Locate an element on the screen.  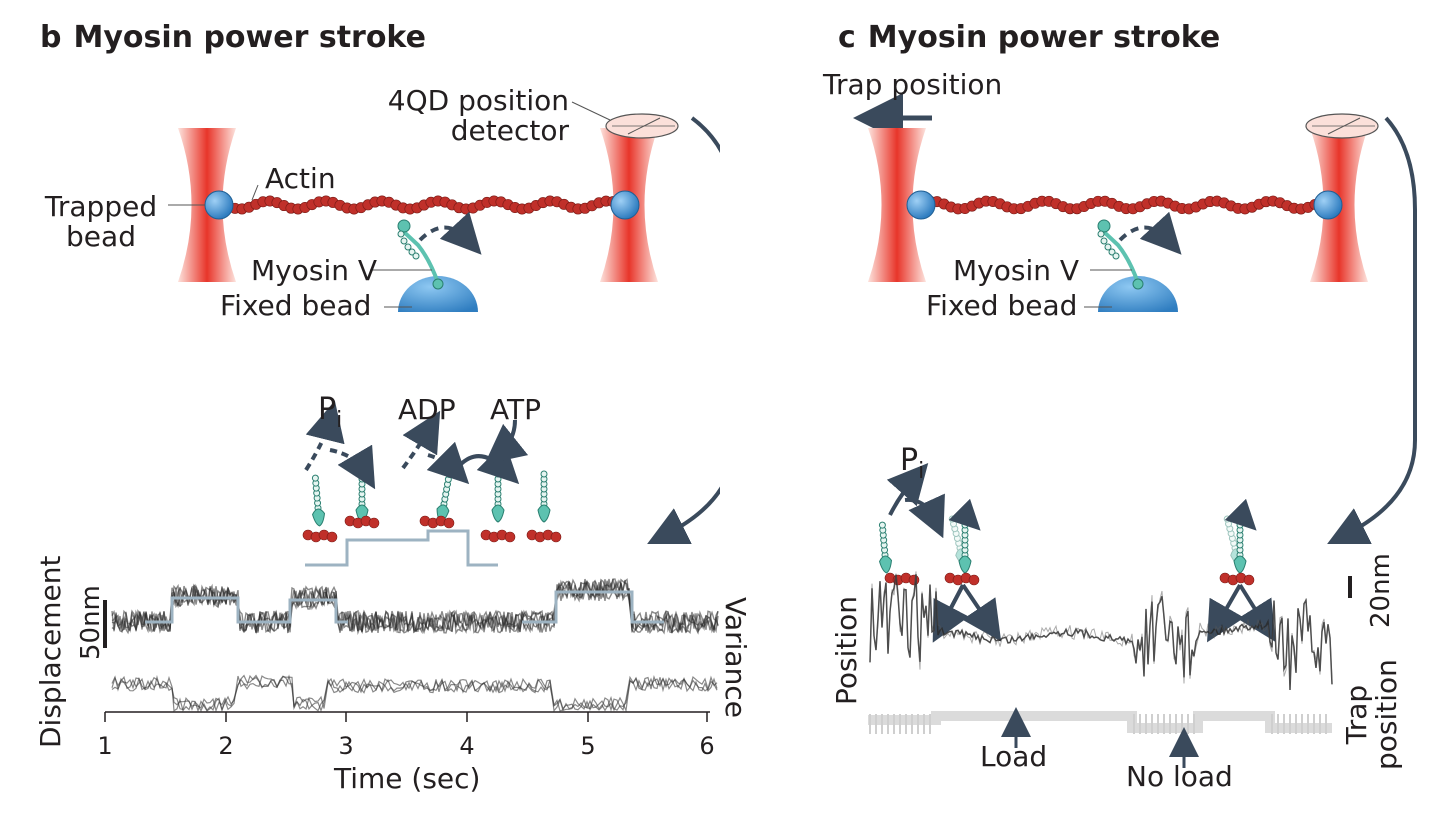
x-tick-label: 4 is located at coordinates (467, 746).